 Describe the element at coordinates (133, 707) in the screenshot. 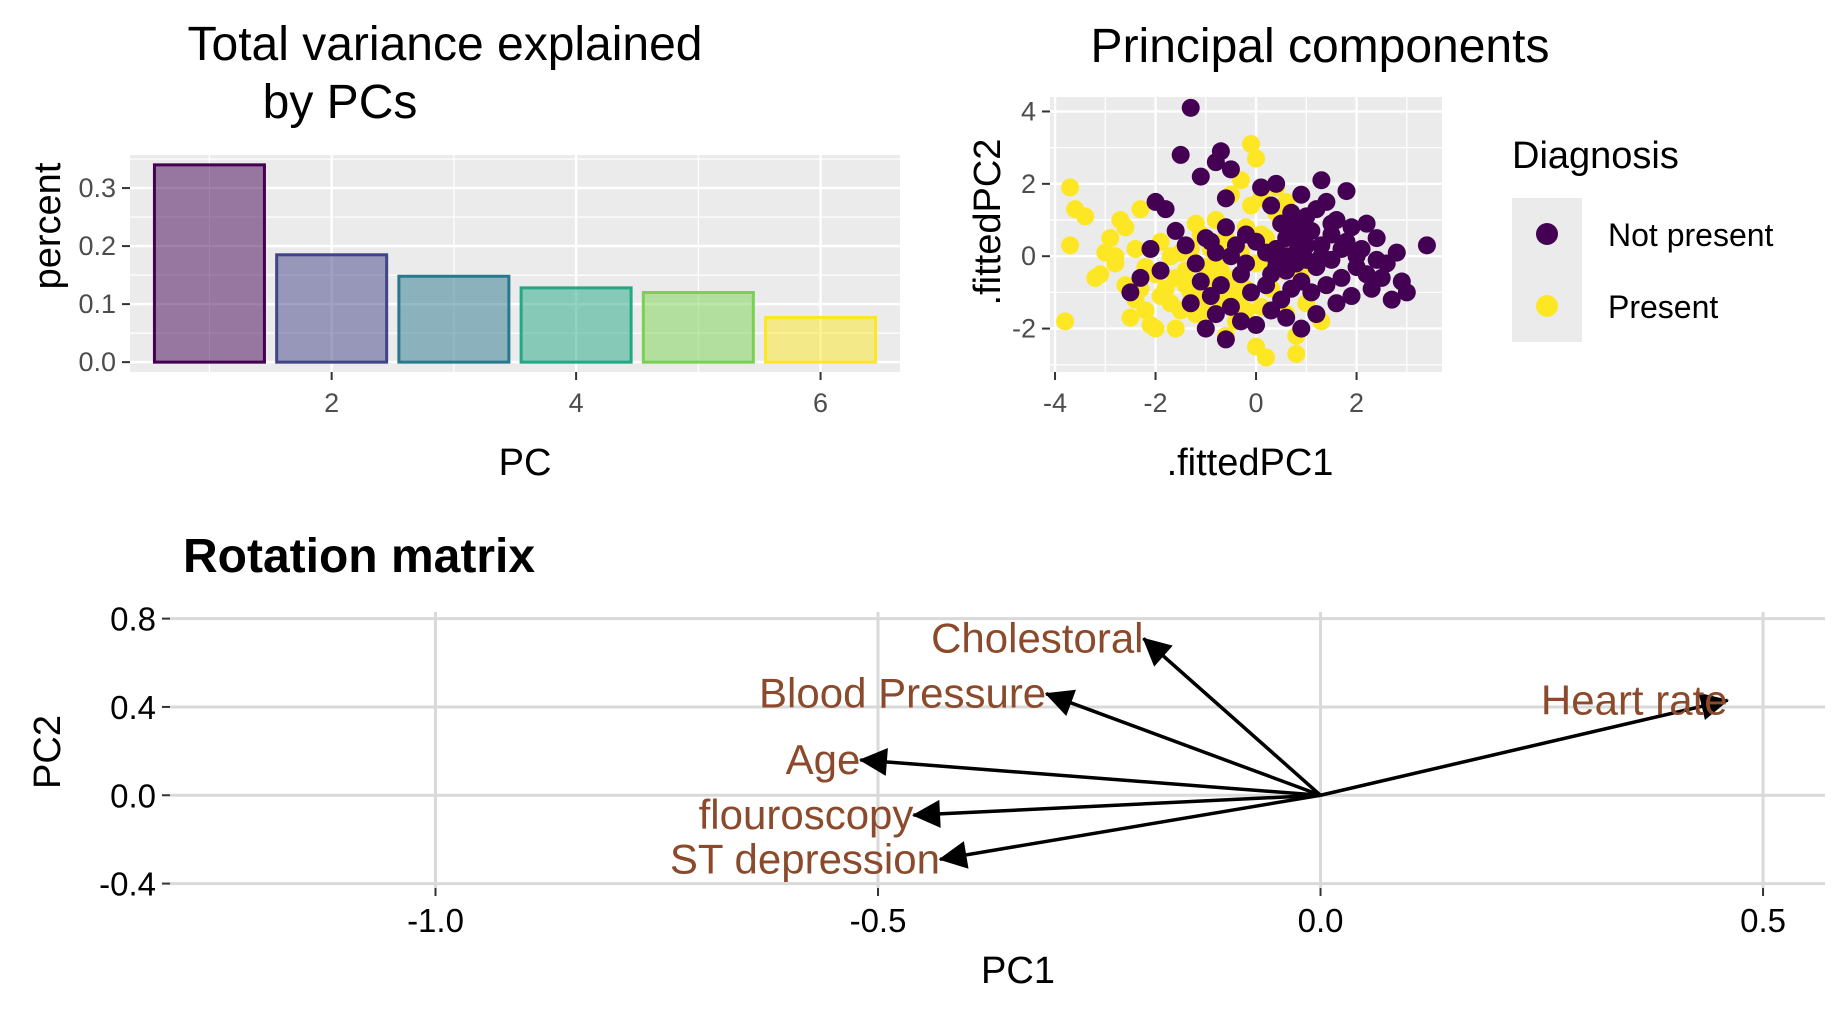

I see `y-tick-label: 0.4` at that location.